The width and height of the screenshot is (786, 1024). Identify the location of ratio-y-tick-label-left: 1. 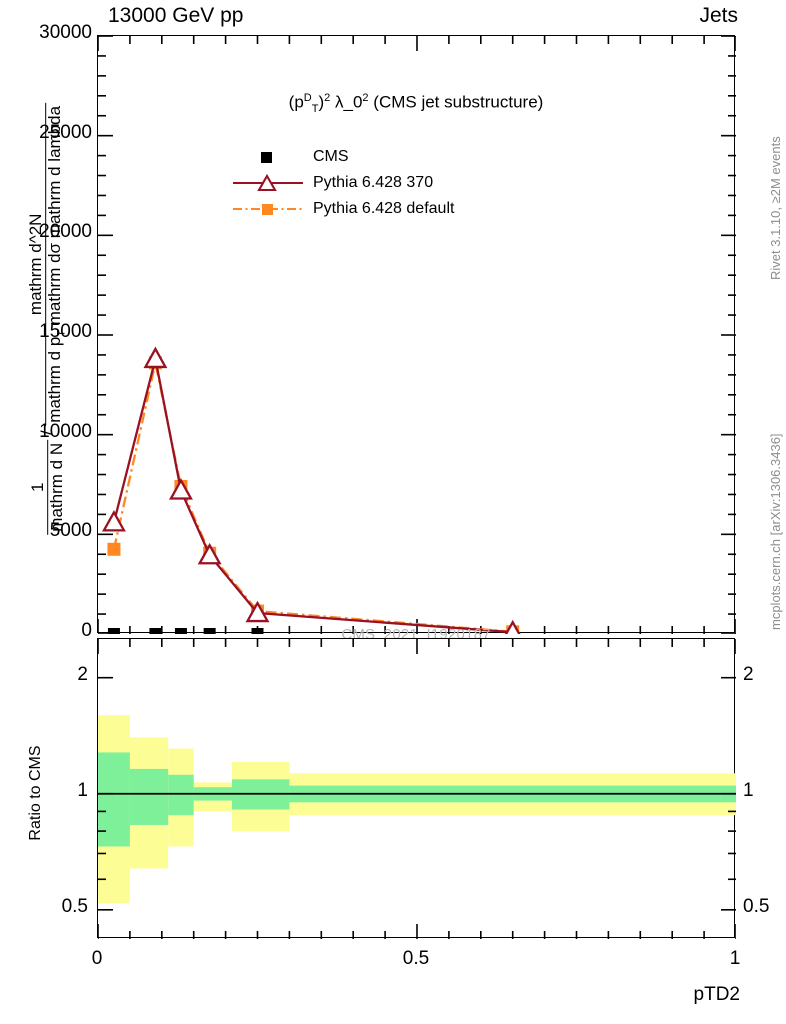
(82, 790).